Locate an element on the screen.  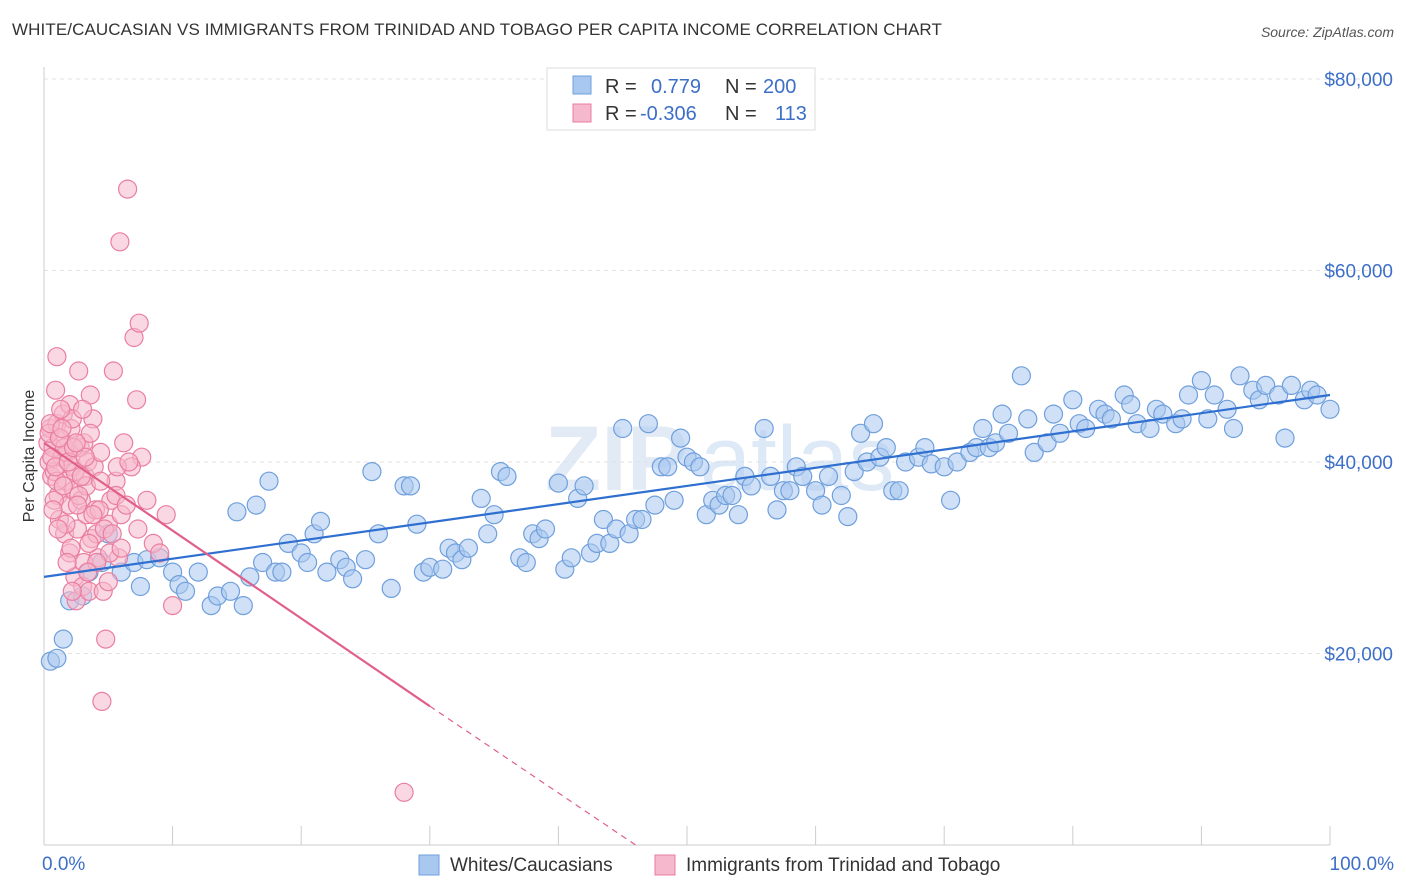
trend-line-immigrants is located at coordinates (237, 574).